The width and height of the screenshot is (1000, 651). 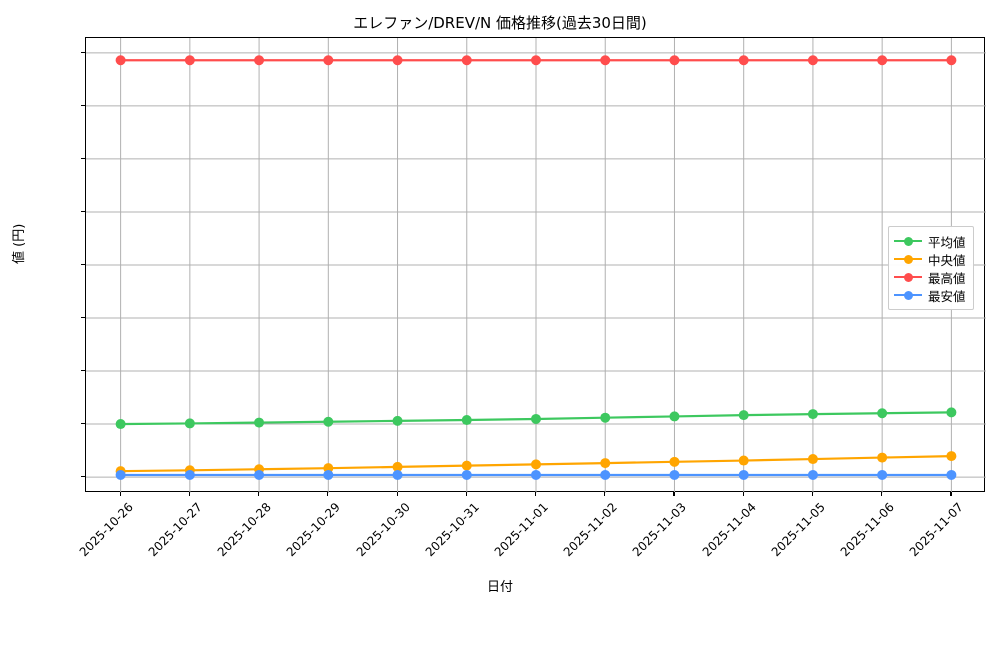 I want to click on legend-item: 中央値, so click(x=930, y=259).